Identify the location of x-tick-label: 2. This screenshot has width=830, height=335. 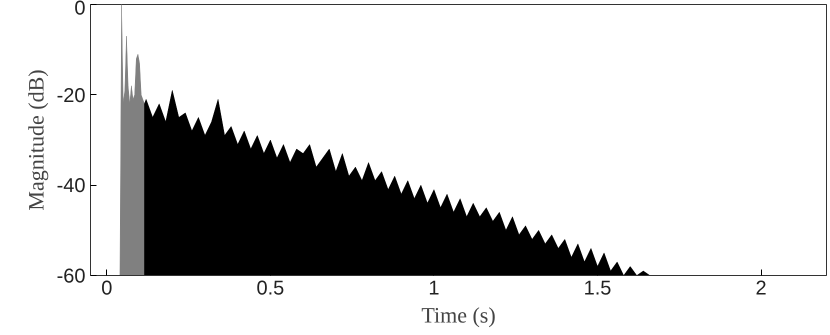
(761, 289).